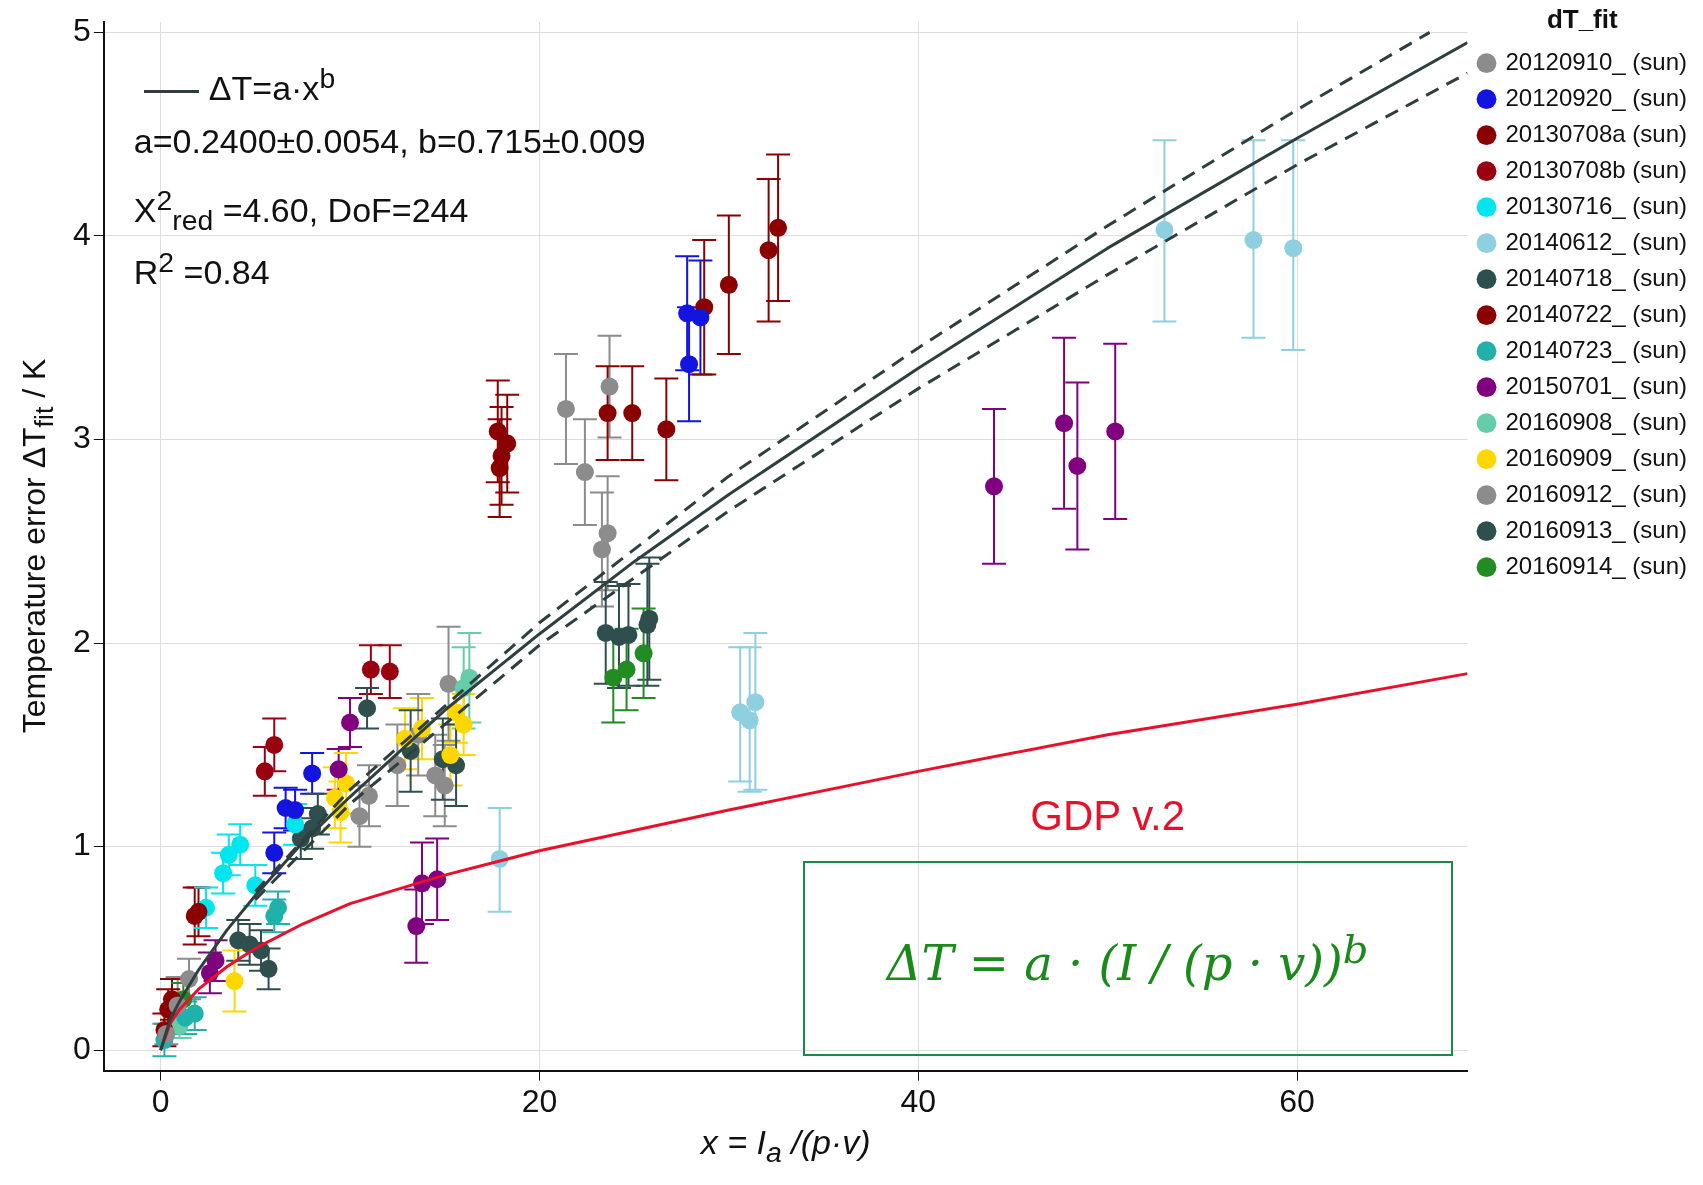 The width and height of the screenshot is (1703, 1185). I want to click on legend-label: 20140722_ (sun), so click(1596, 313).